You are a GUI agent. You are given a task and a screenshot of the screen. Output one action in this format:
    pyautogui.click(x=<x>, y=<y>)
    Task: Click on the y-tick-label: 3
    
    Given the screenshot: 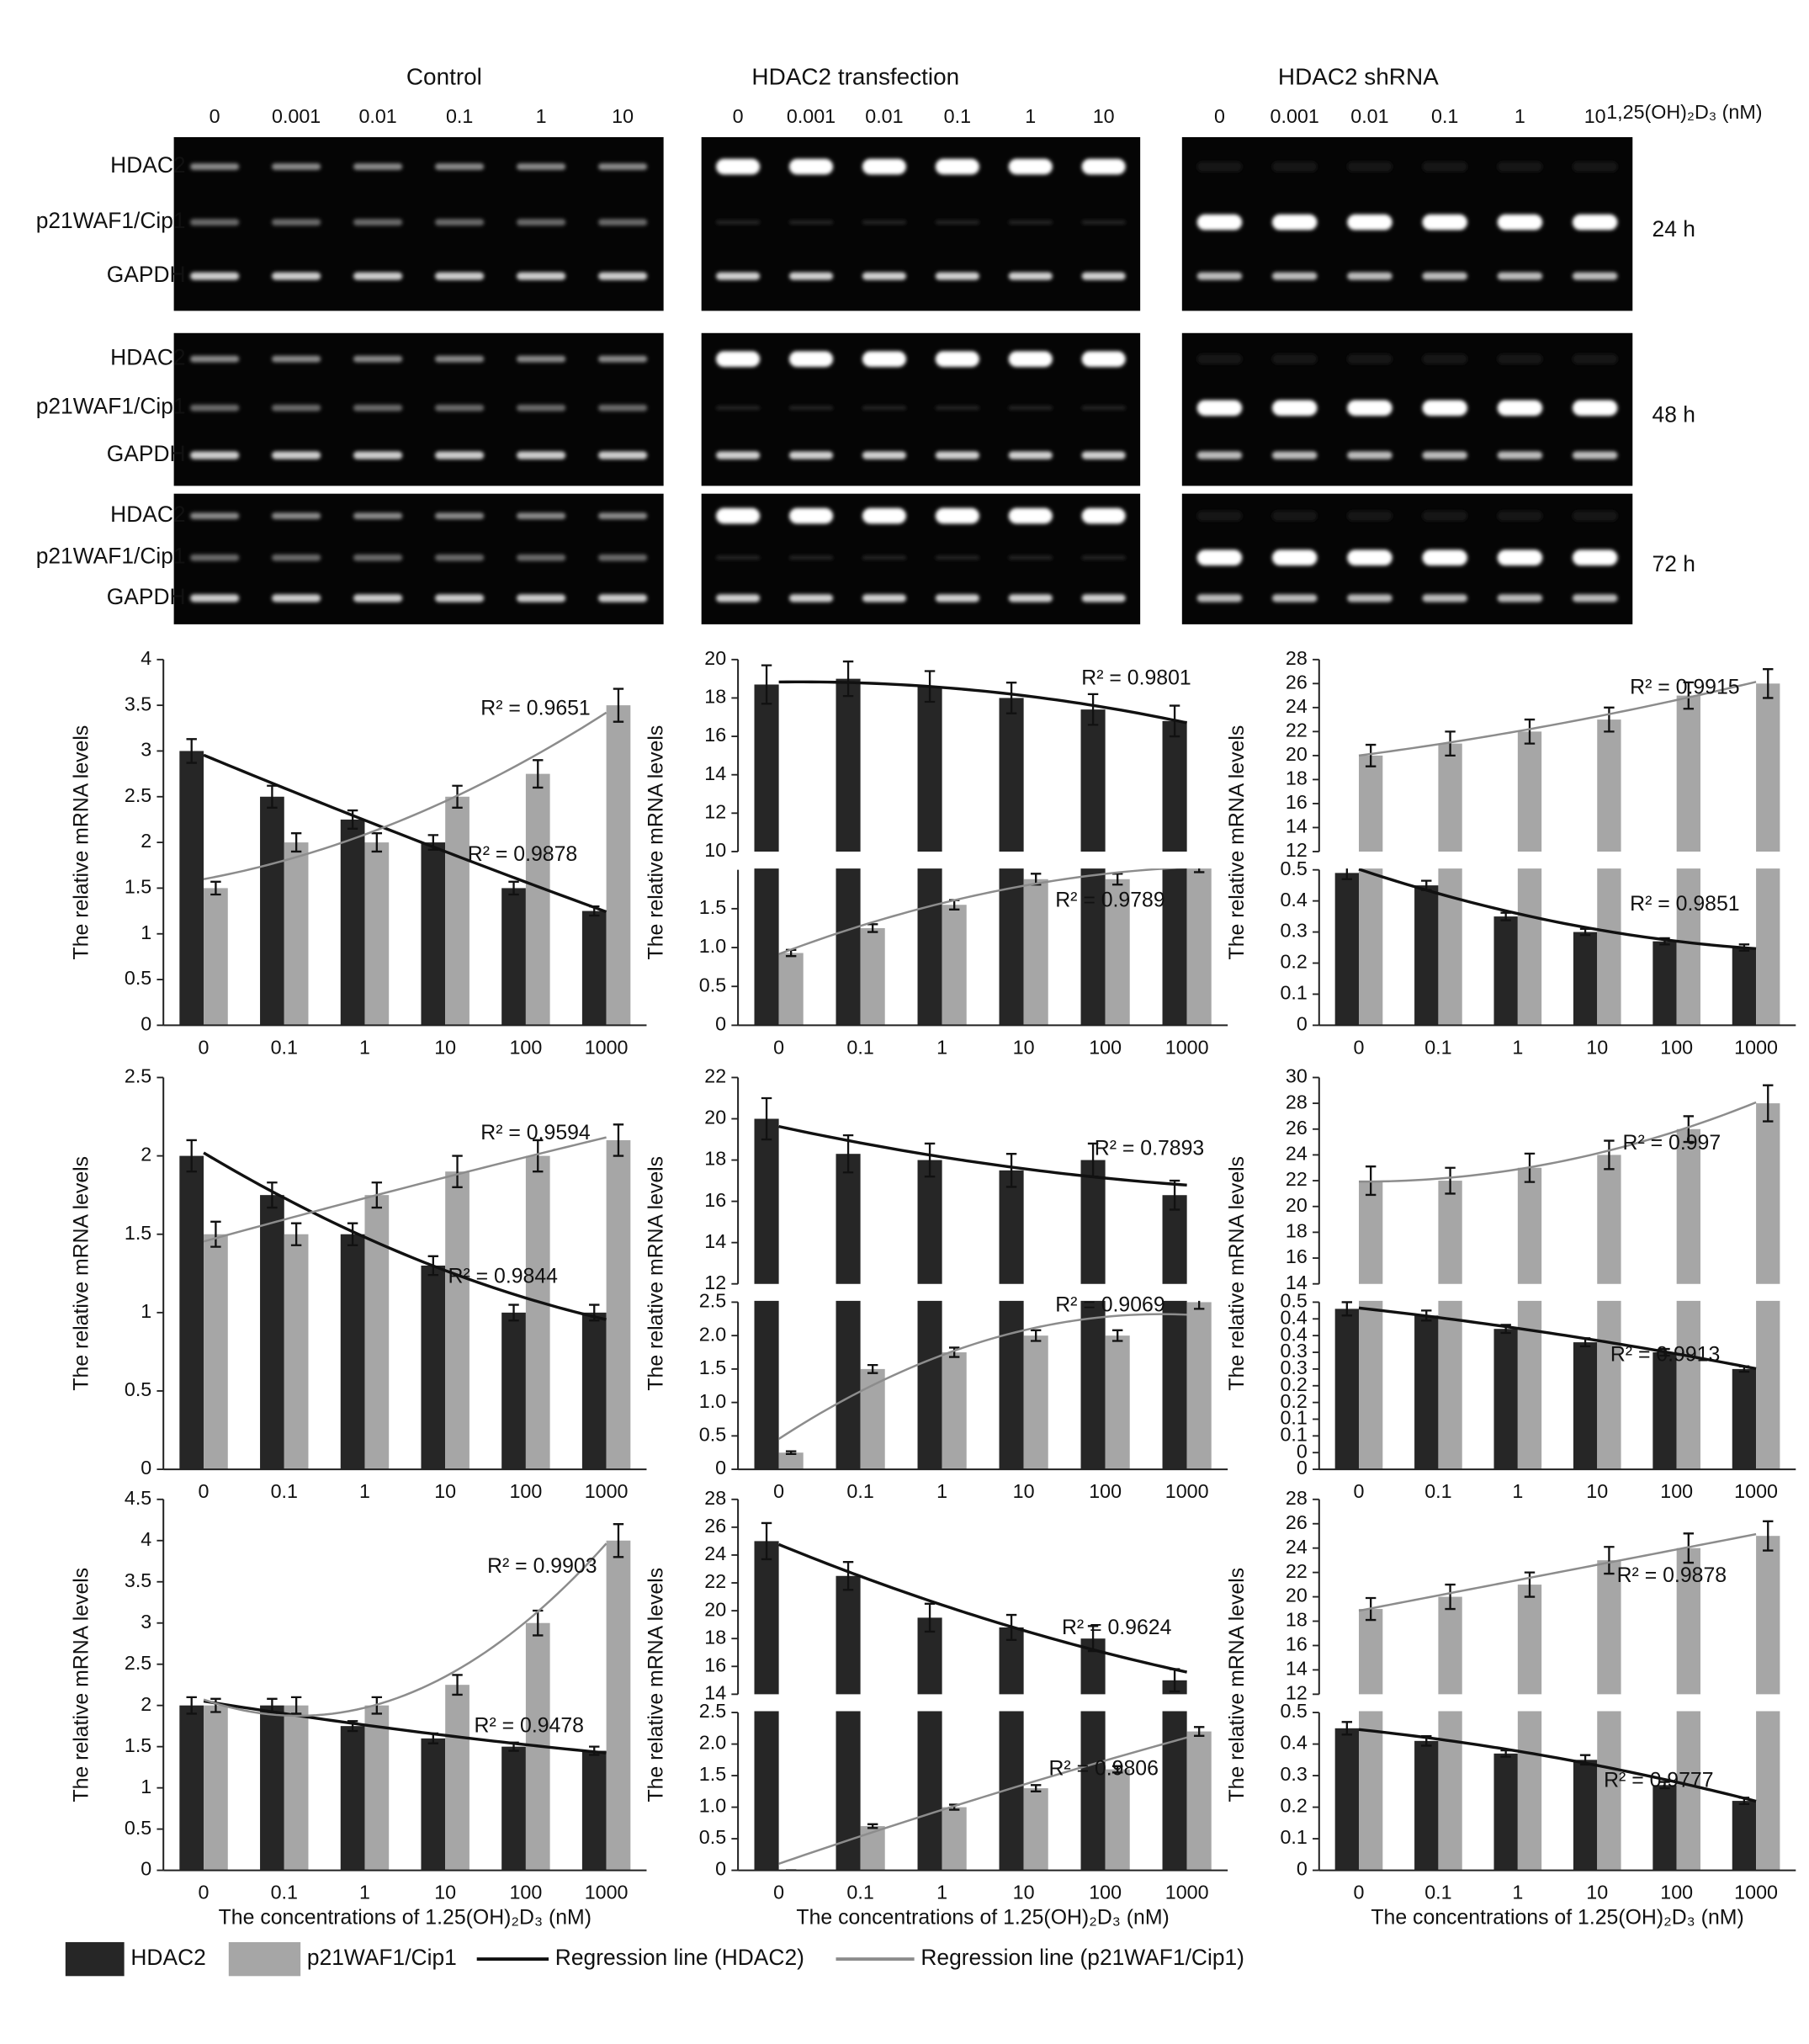 What is the action you would take?
    pyautogui.click(x=146, y=1622)
    